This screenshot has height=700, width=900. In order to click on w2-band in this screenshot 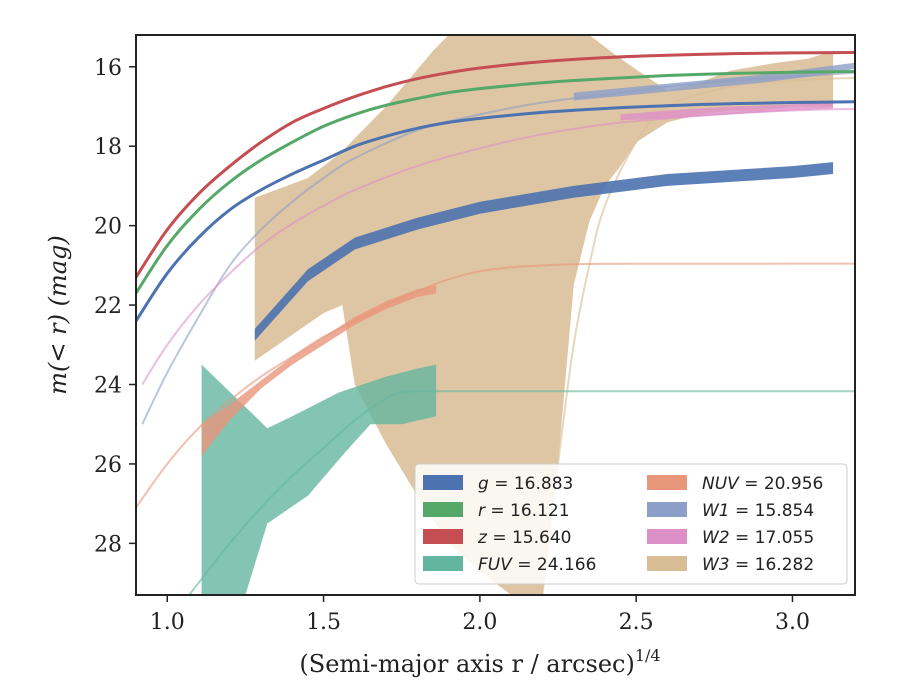, I will do `click(727, 110)`.